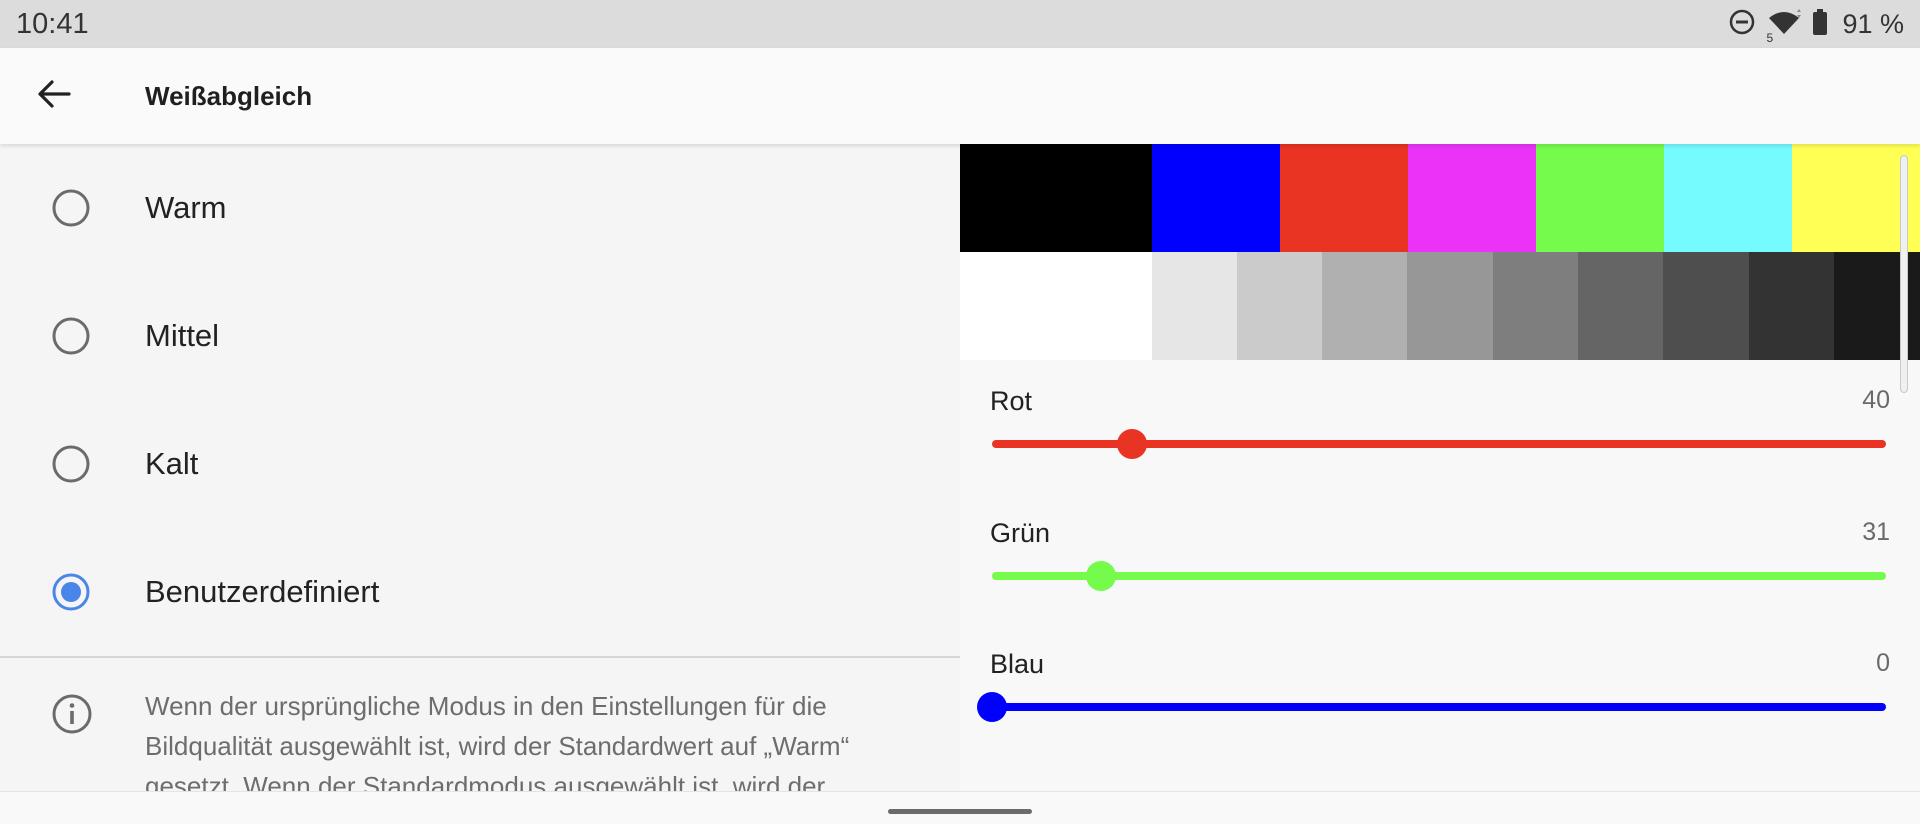 This screenshot has width=1920, height=824. Describe the element at coordinates (1876, 532) in the screenshot. I see `slider-value: 31` at that location.